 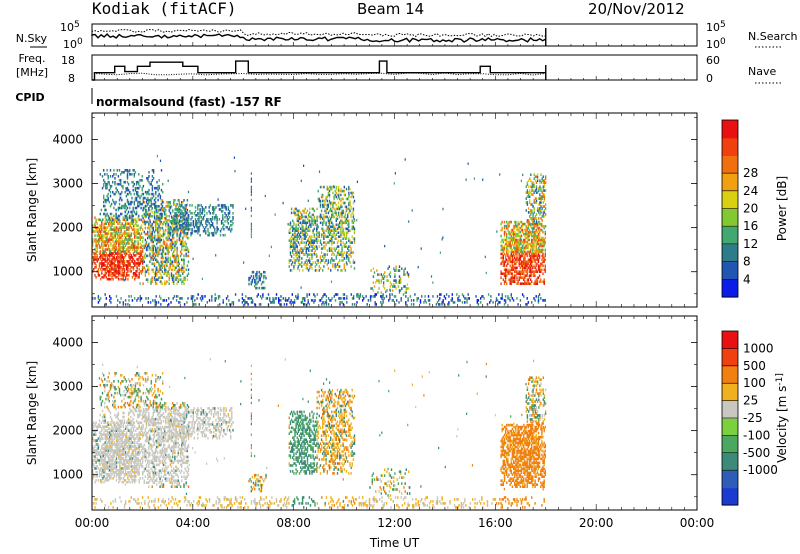 I want to click on power-y-axis-label: Slant Range [km], so click(x=32, y=210).